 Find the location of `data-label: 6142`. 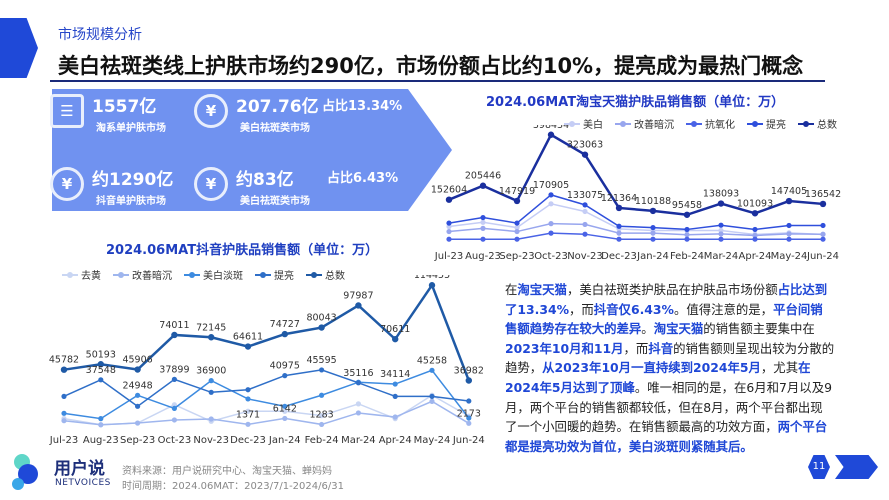

data-label: 6142 is located at coordinates (285, 408).